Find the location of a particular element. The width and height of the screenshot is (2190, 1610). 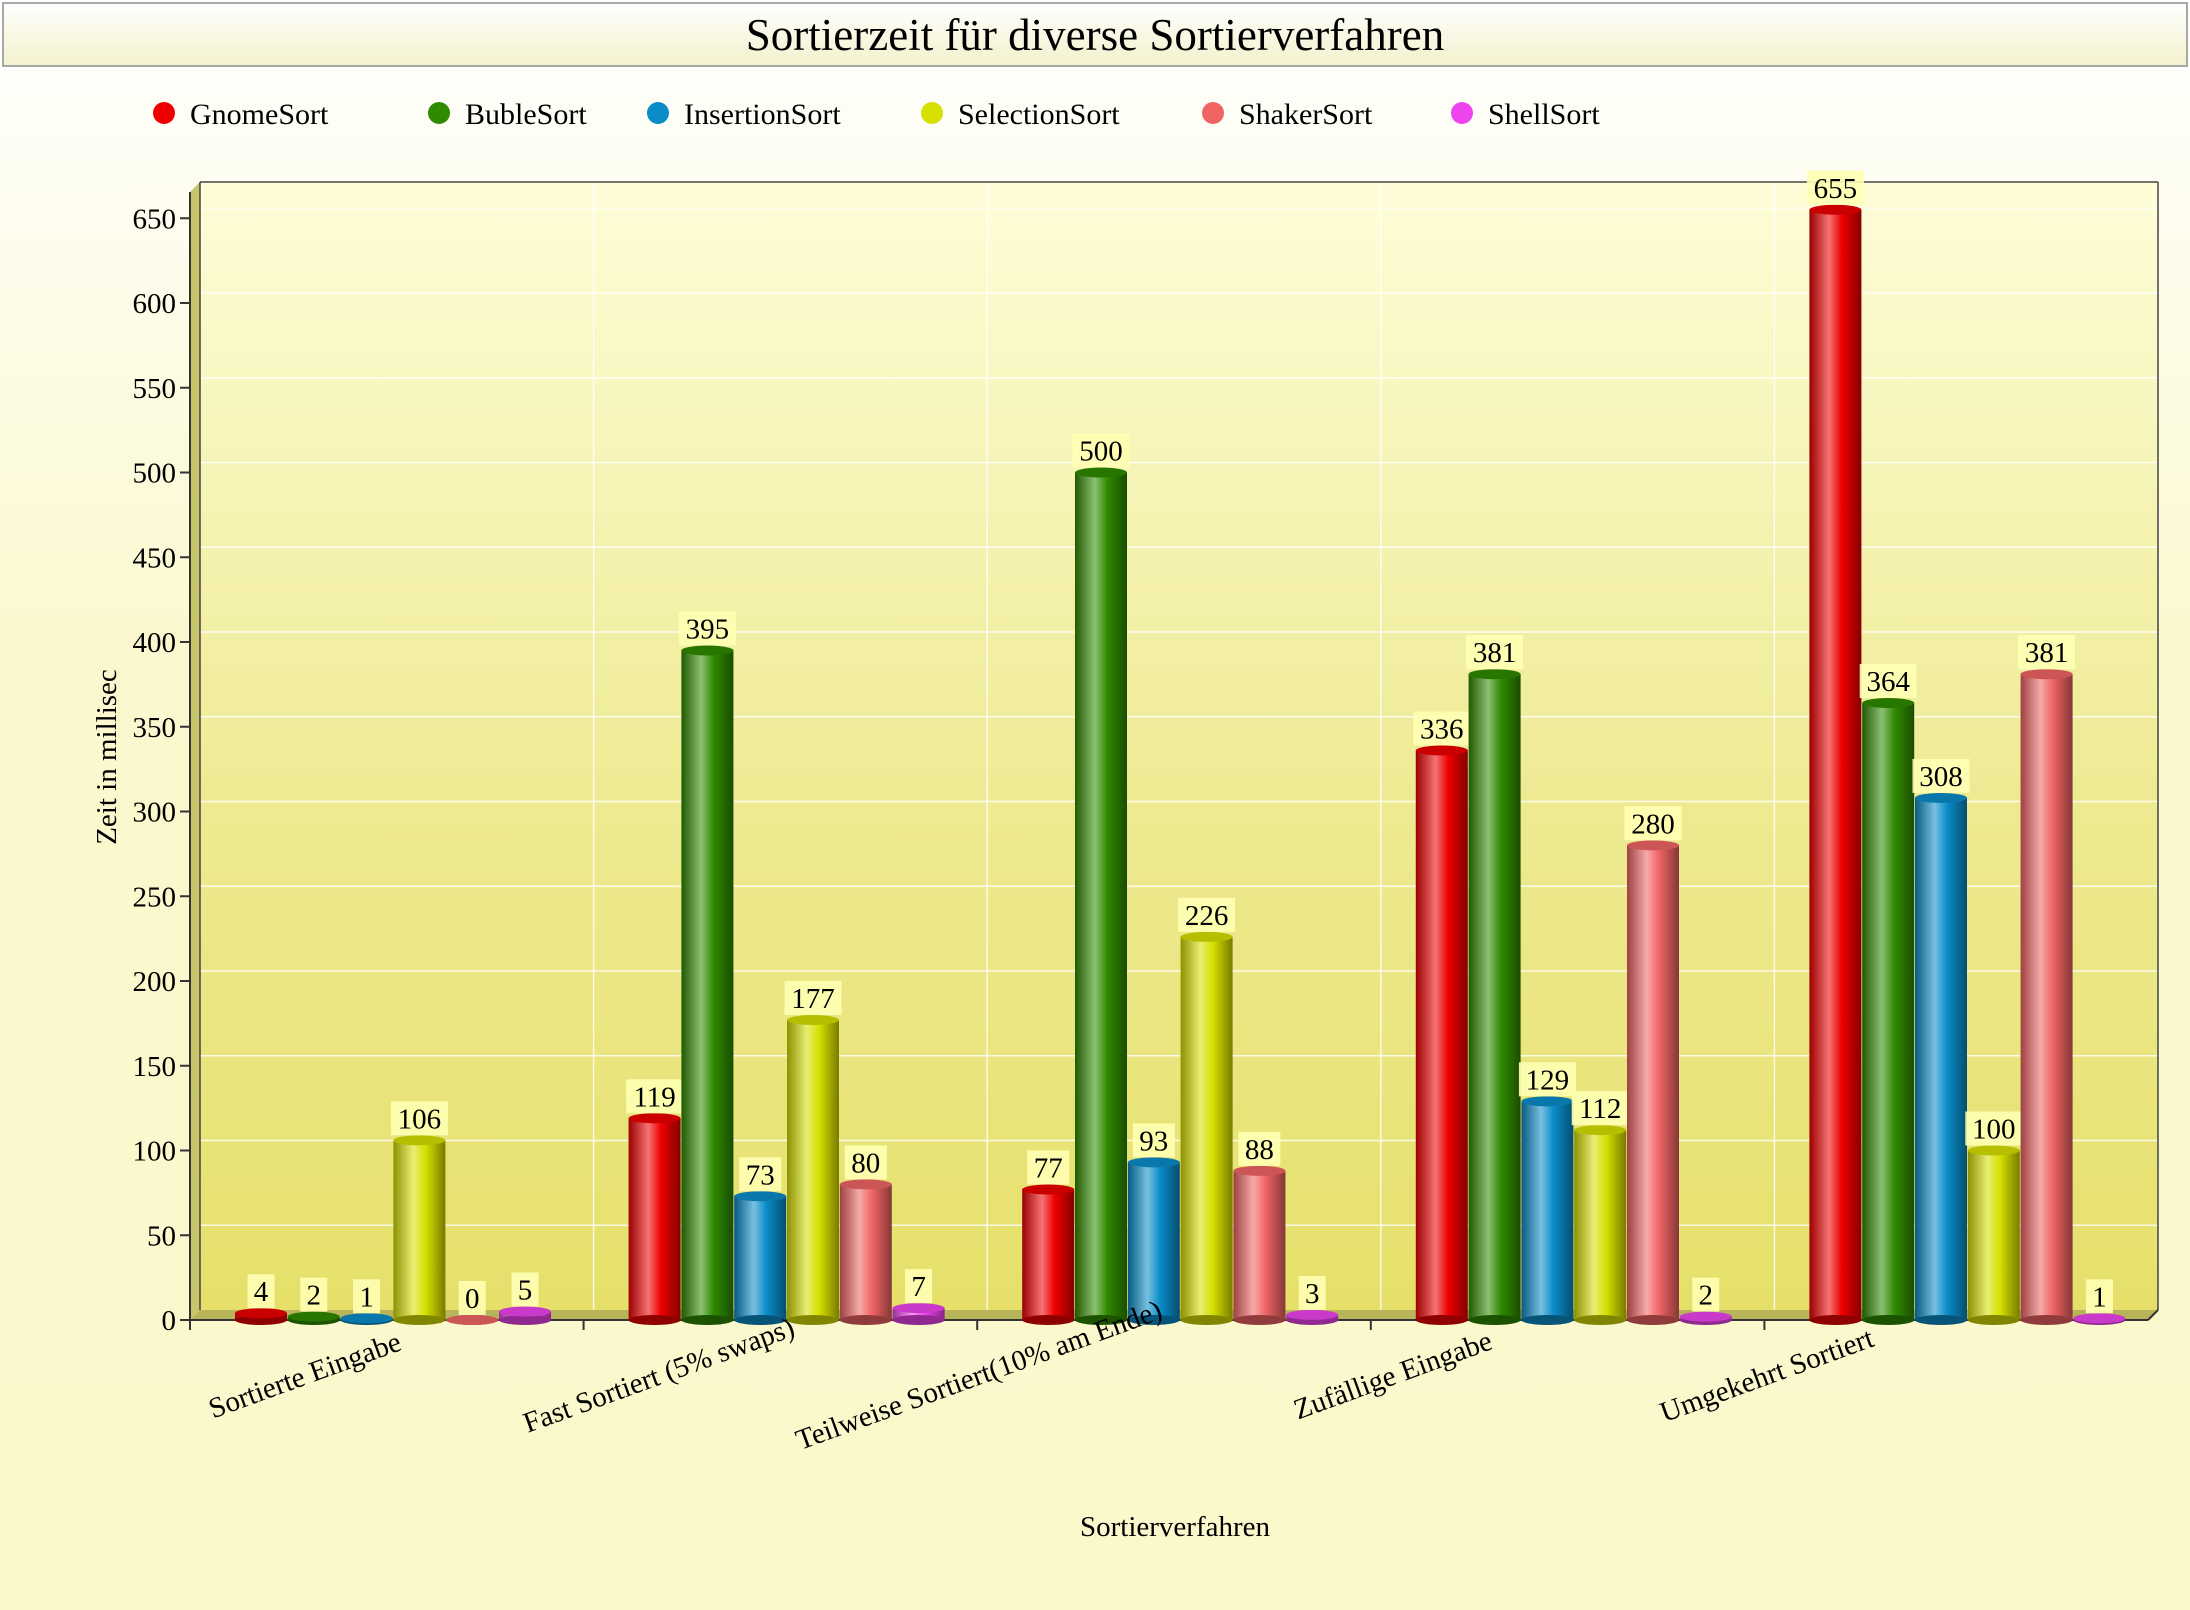

bar-4-4: 381 is located at coordinates (2047, 980).